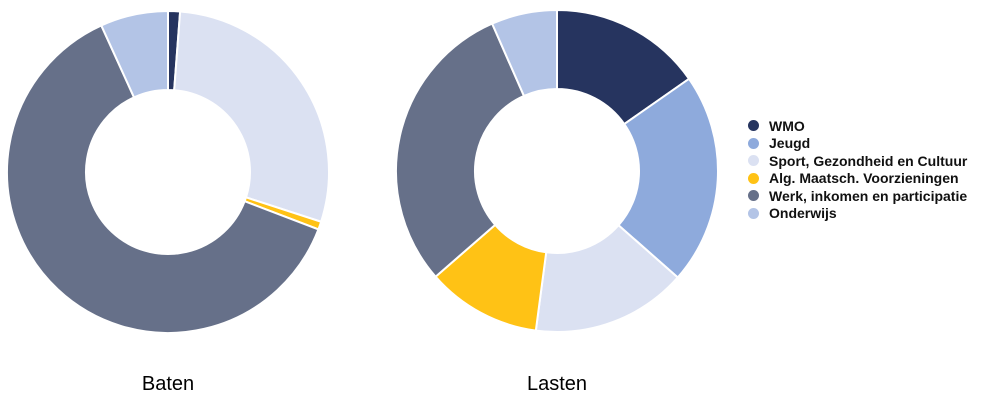 Image resolution: width=1004 pixels, height=396 pixels. Describe the element at coordinates (168, 384) in the screenshot. I see `baten-title: Baten` at that location.